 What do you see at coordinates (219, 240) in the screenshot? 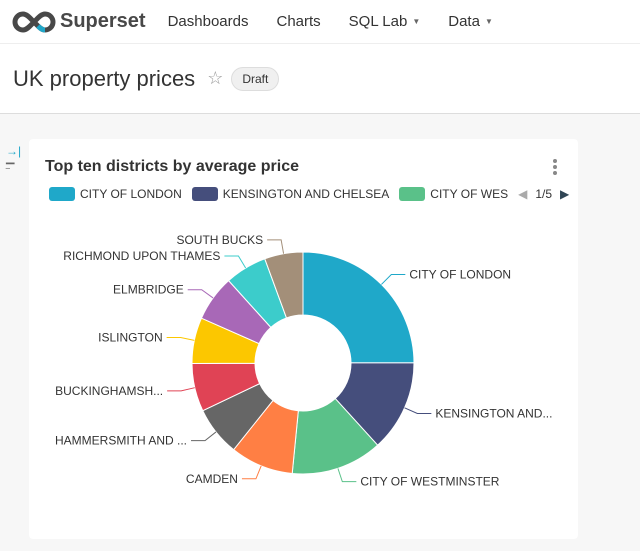
I see `slice-label: SOUTH BUCKS` at bounding box center [219, 240].